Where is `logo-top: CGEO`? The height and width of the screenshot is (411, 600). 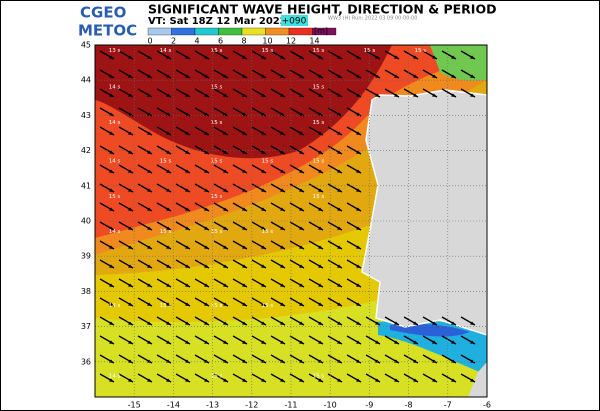 logo-top: CGEO is located at coordinates (103, 13).